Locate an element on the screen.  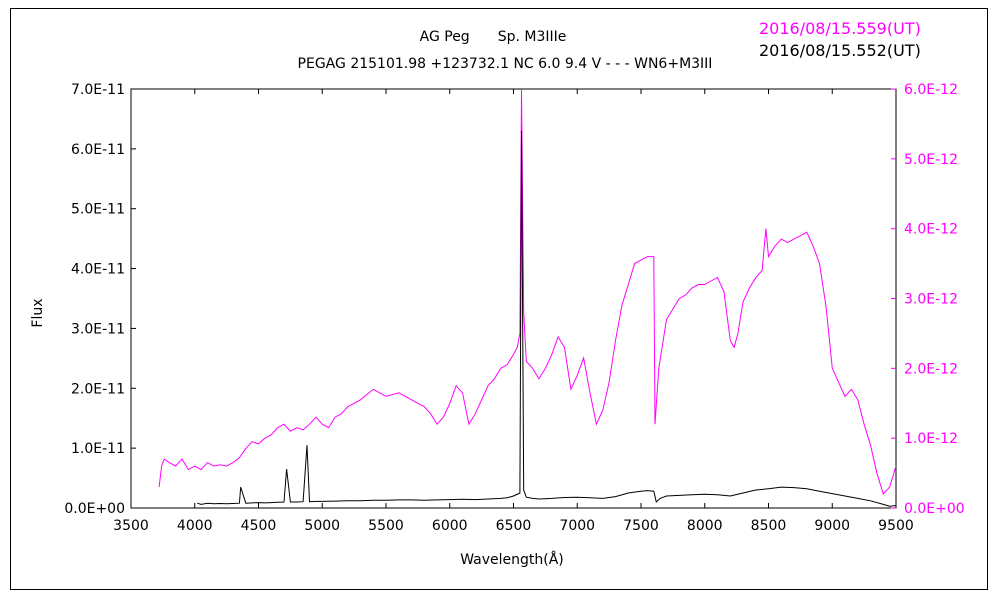
x-tick-label: 8500 is located at coordinates (769, 526).